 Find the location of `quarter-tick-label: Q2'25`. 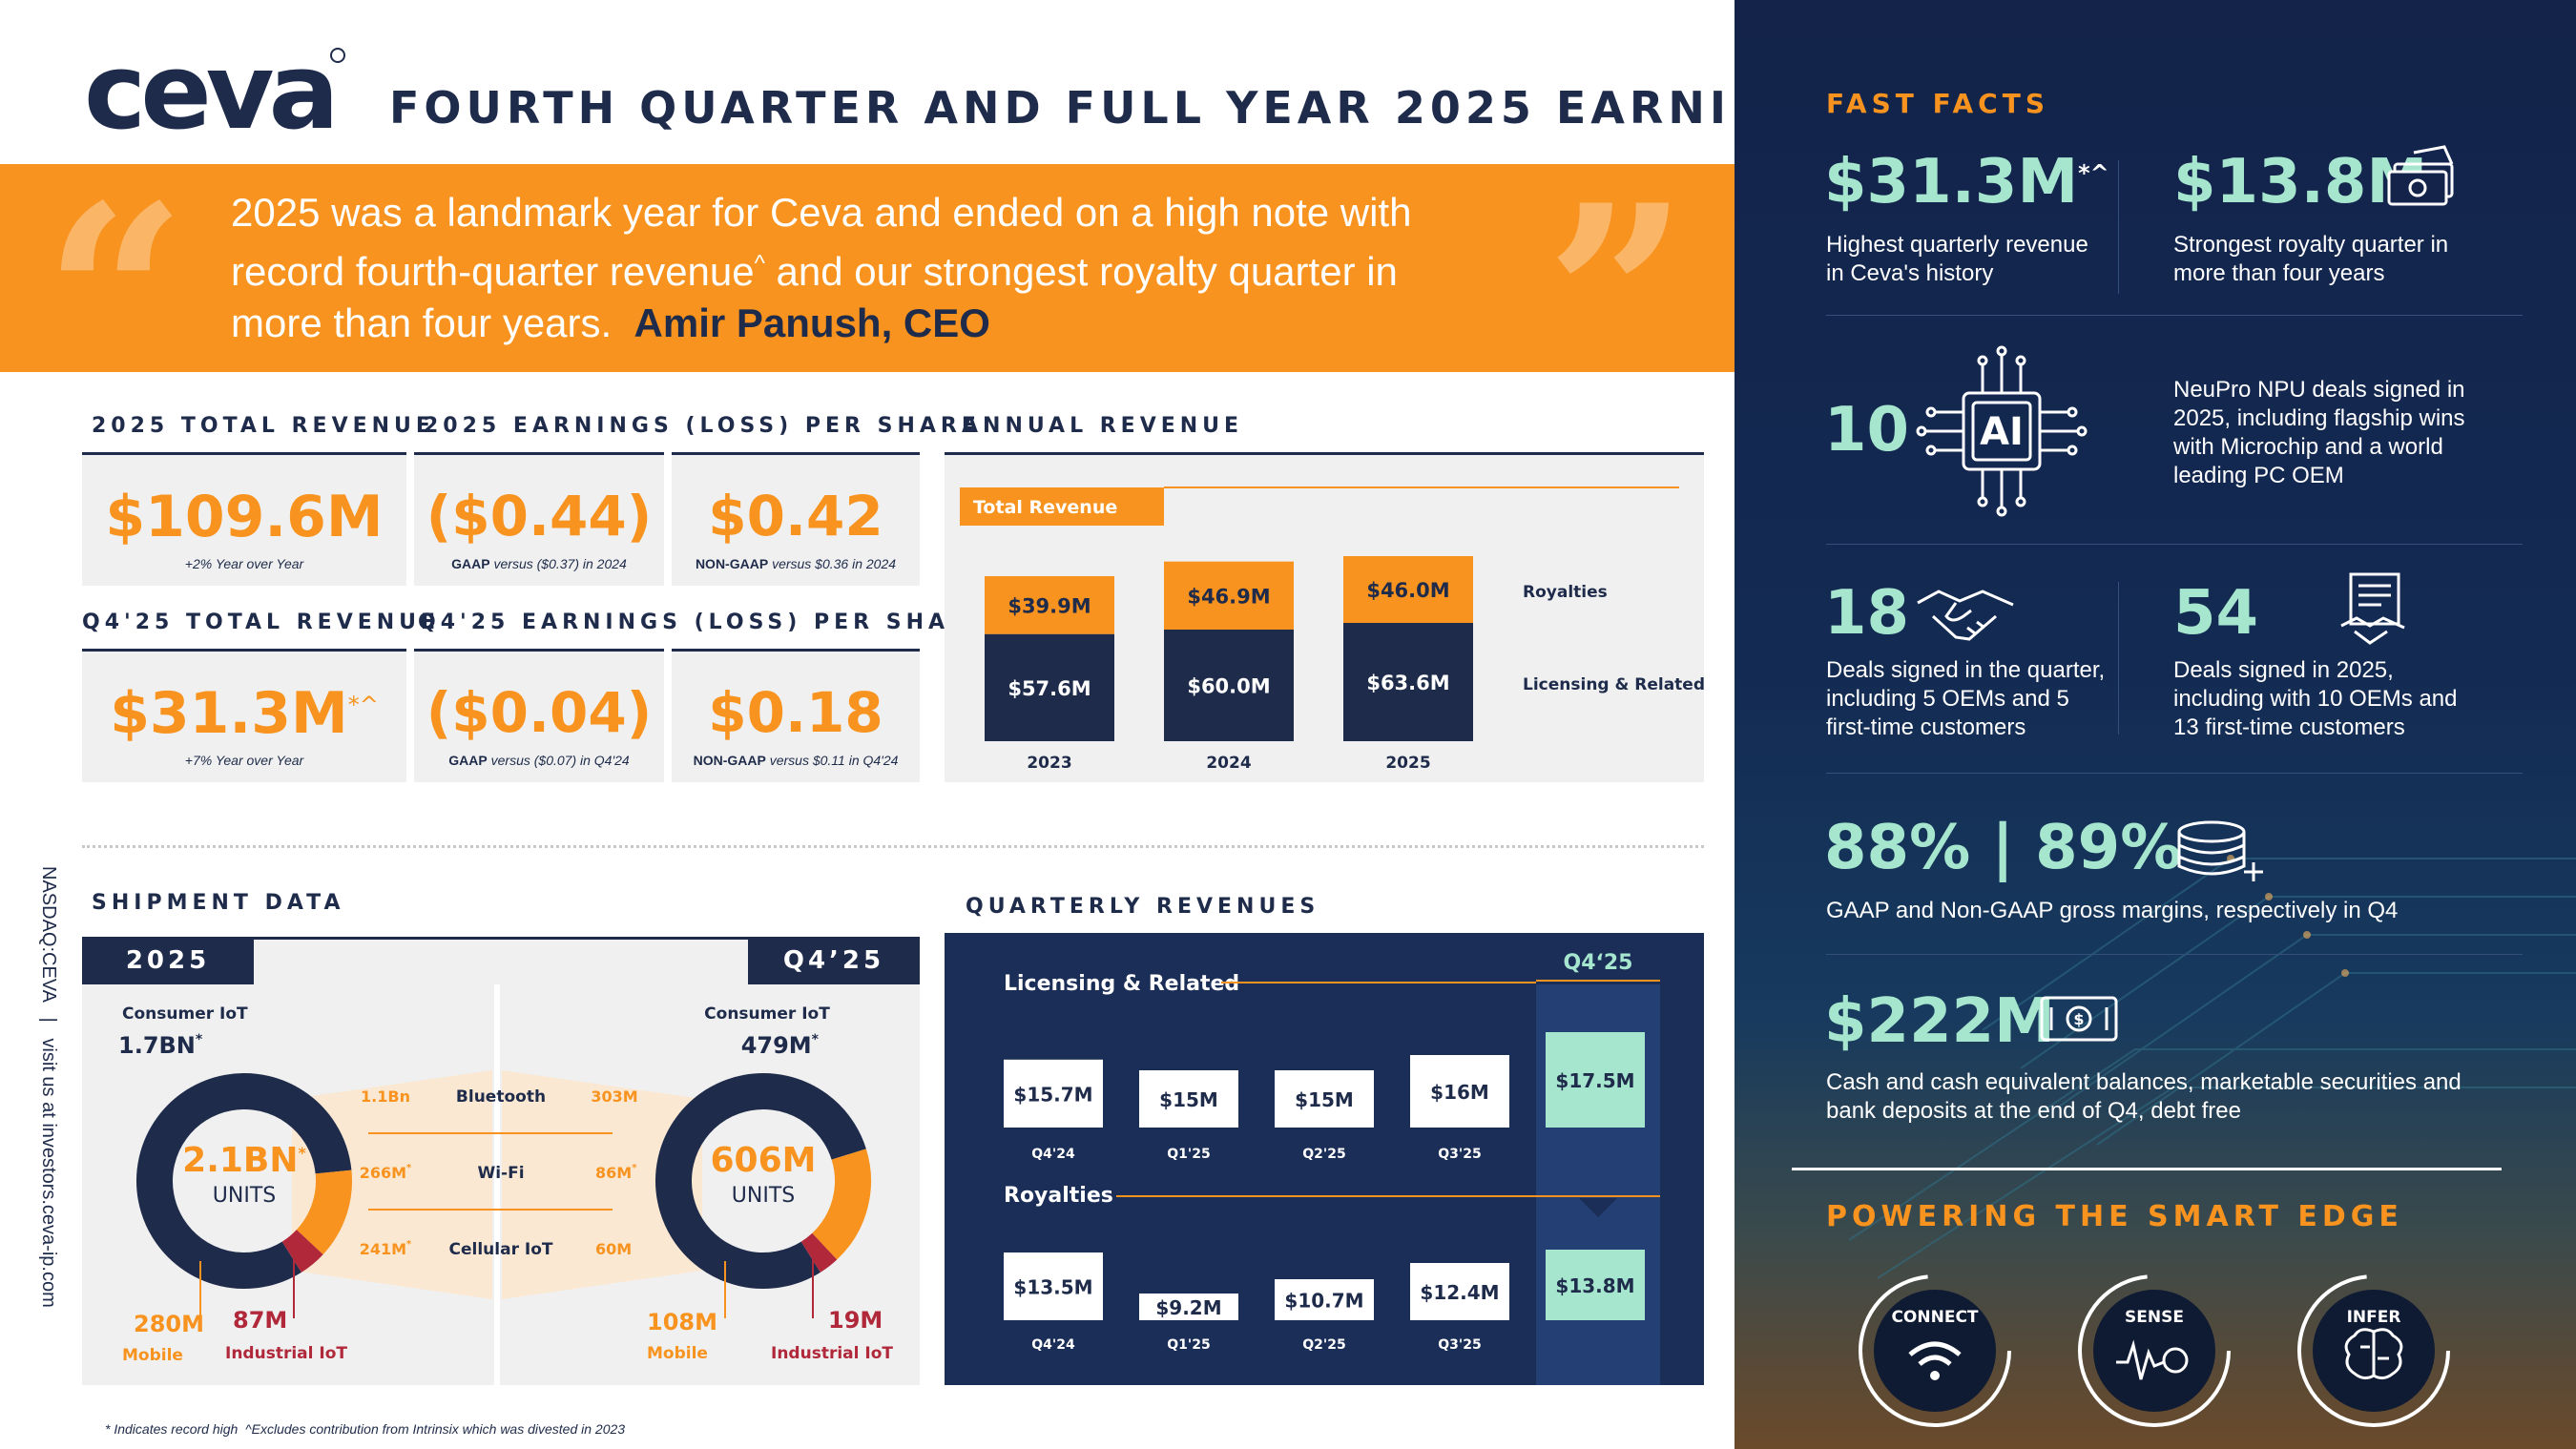

quarter-tick-label: Q2'25 is located at coordinates (1323, 1154).